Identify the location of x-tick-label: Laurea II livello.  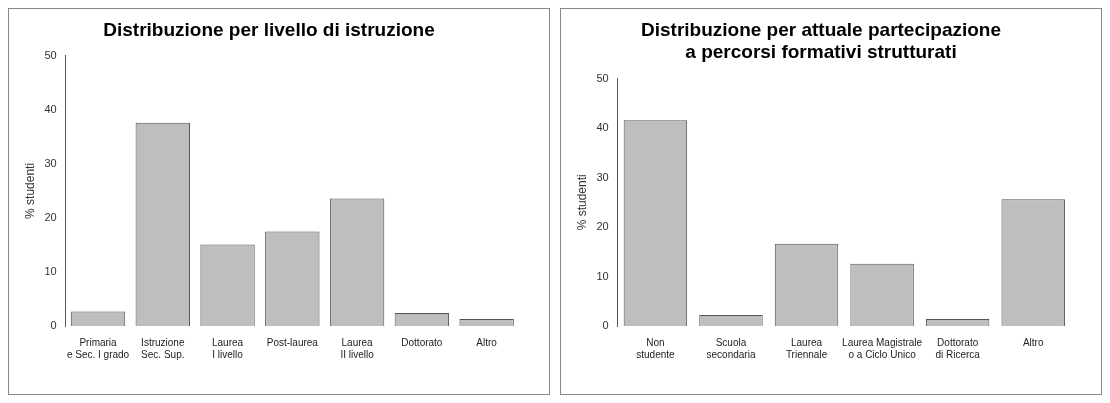
(357, 348).